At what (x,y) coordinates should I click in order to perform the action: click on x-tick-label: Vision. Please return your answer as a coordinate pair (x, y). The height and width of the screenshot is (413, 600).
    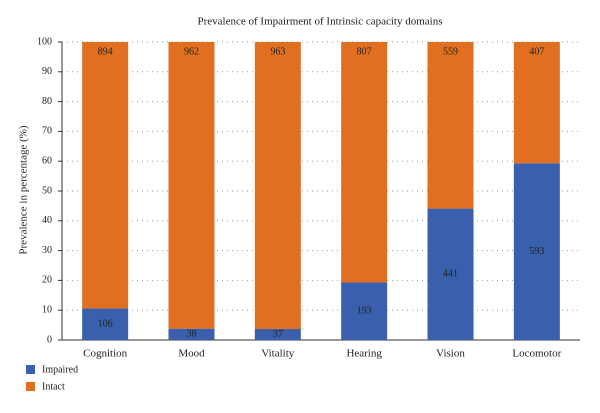
    Looking at the image, I should click on (450, 354).